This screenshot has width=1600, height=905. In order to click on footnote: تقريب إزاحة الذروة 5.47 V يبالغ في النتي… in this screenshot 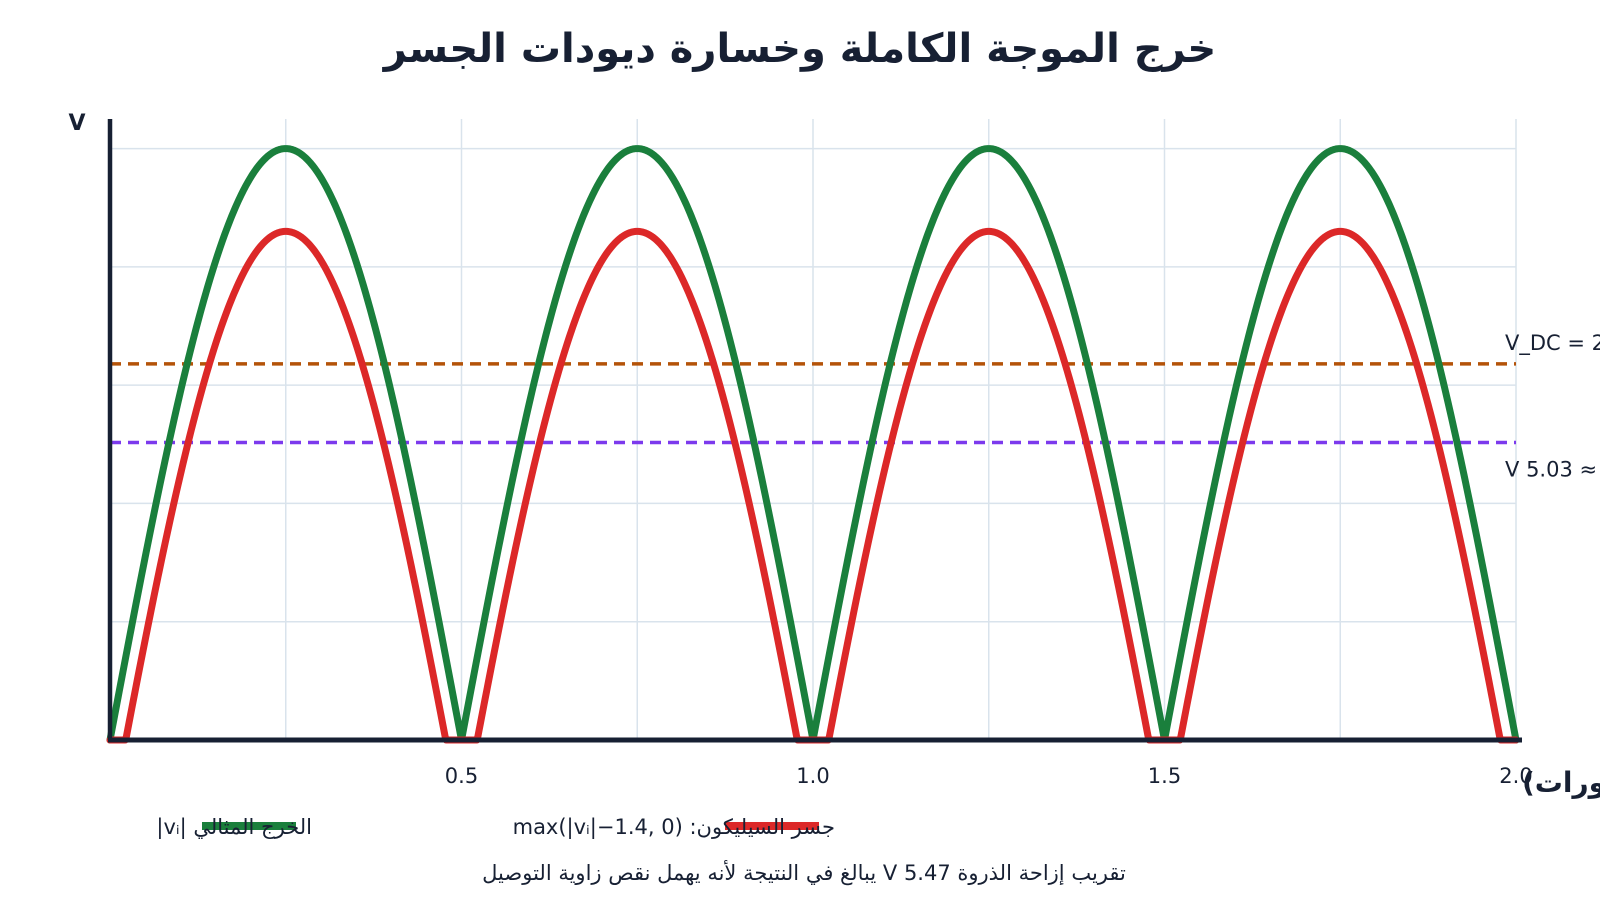, I will do `click(804, 873)`.